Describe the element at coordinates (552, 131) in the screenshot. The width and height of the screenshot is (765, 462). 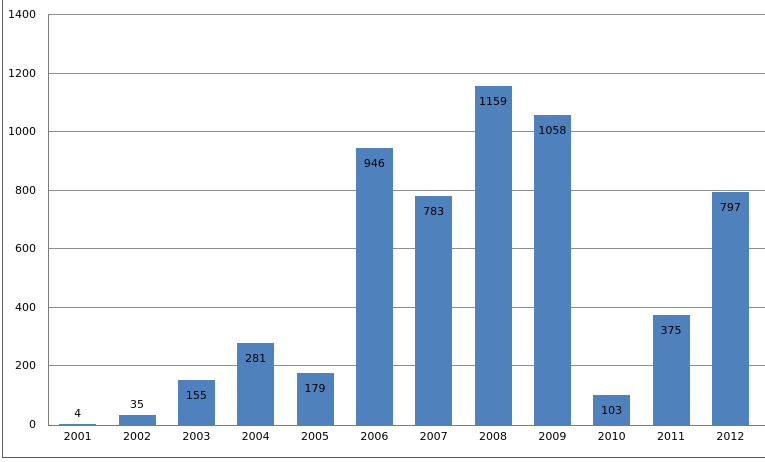
I see `bar-value-label-2009: 1058` at that location.